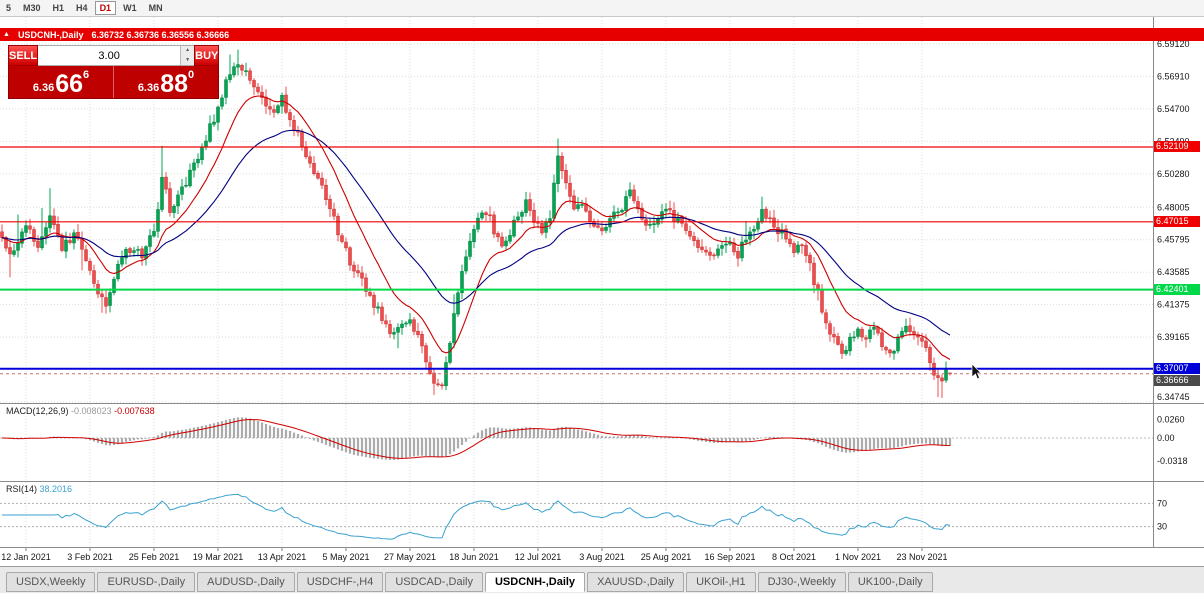 This screenshot has width=1204, height=593. I want to click on date-axis-label: 27 May 2021, so click(410, 557).